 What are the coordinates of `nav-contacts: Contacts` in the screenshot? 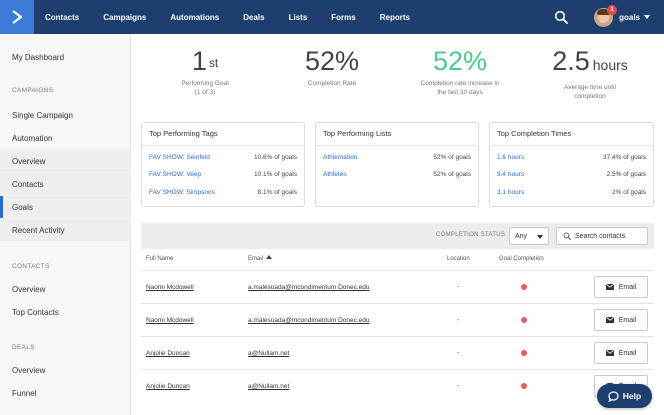 It's located at (62, 17).